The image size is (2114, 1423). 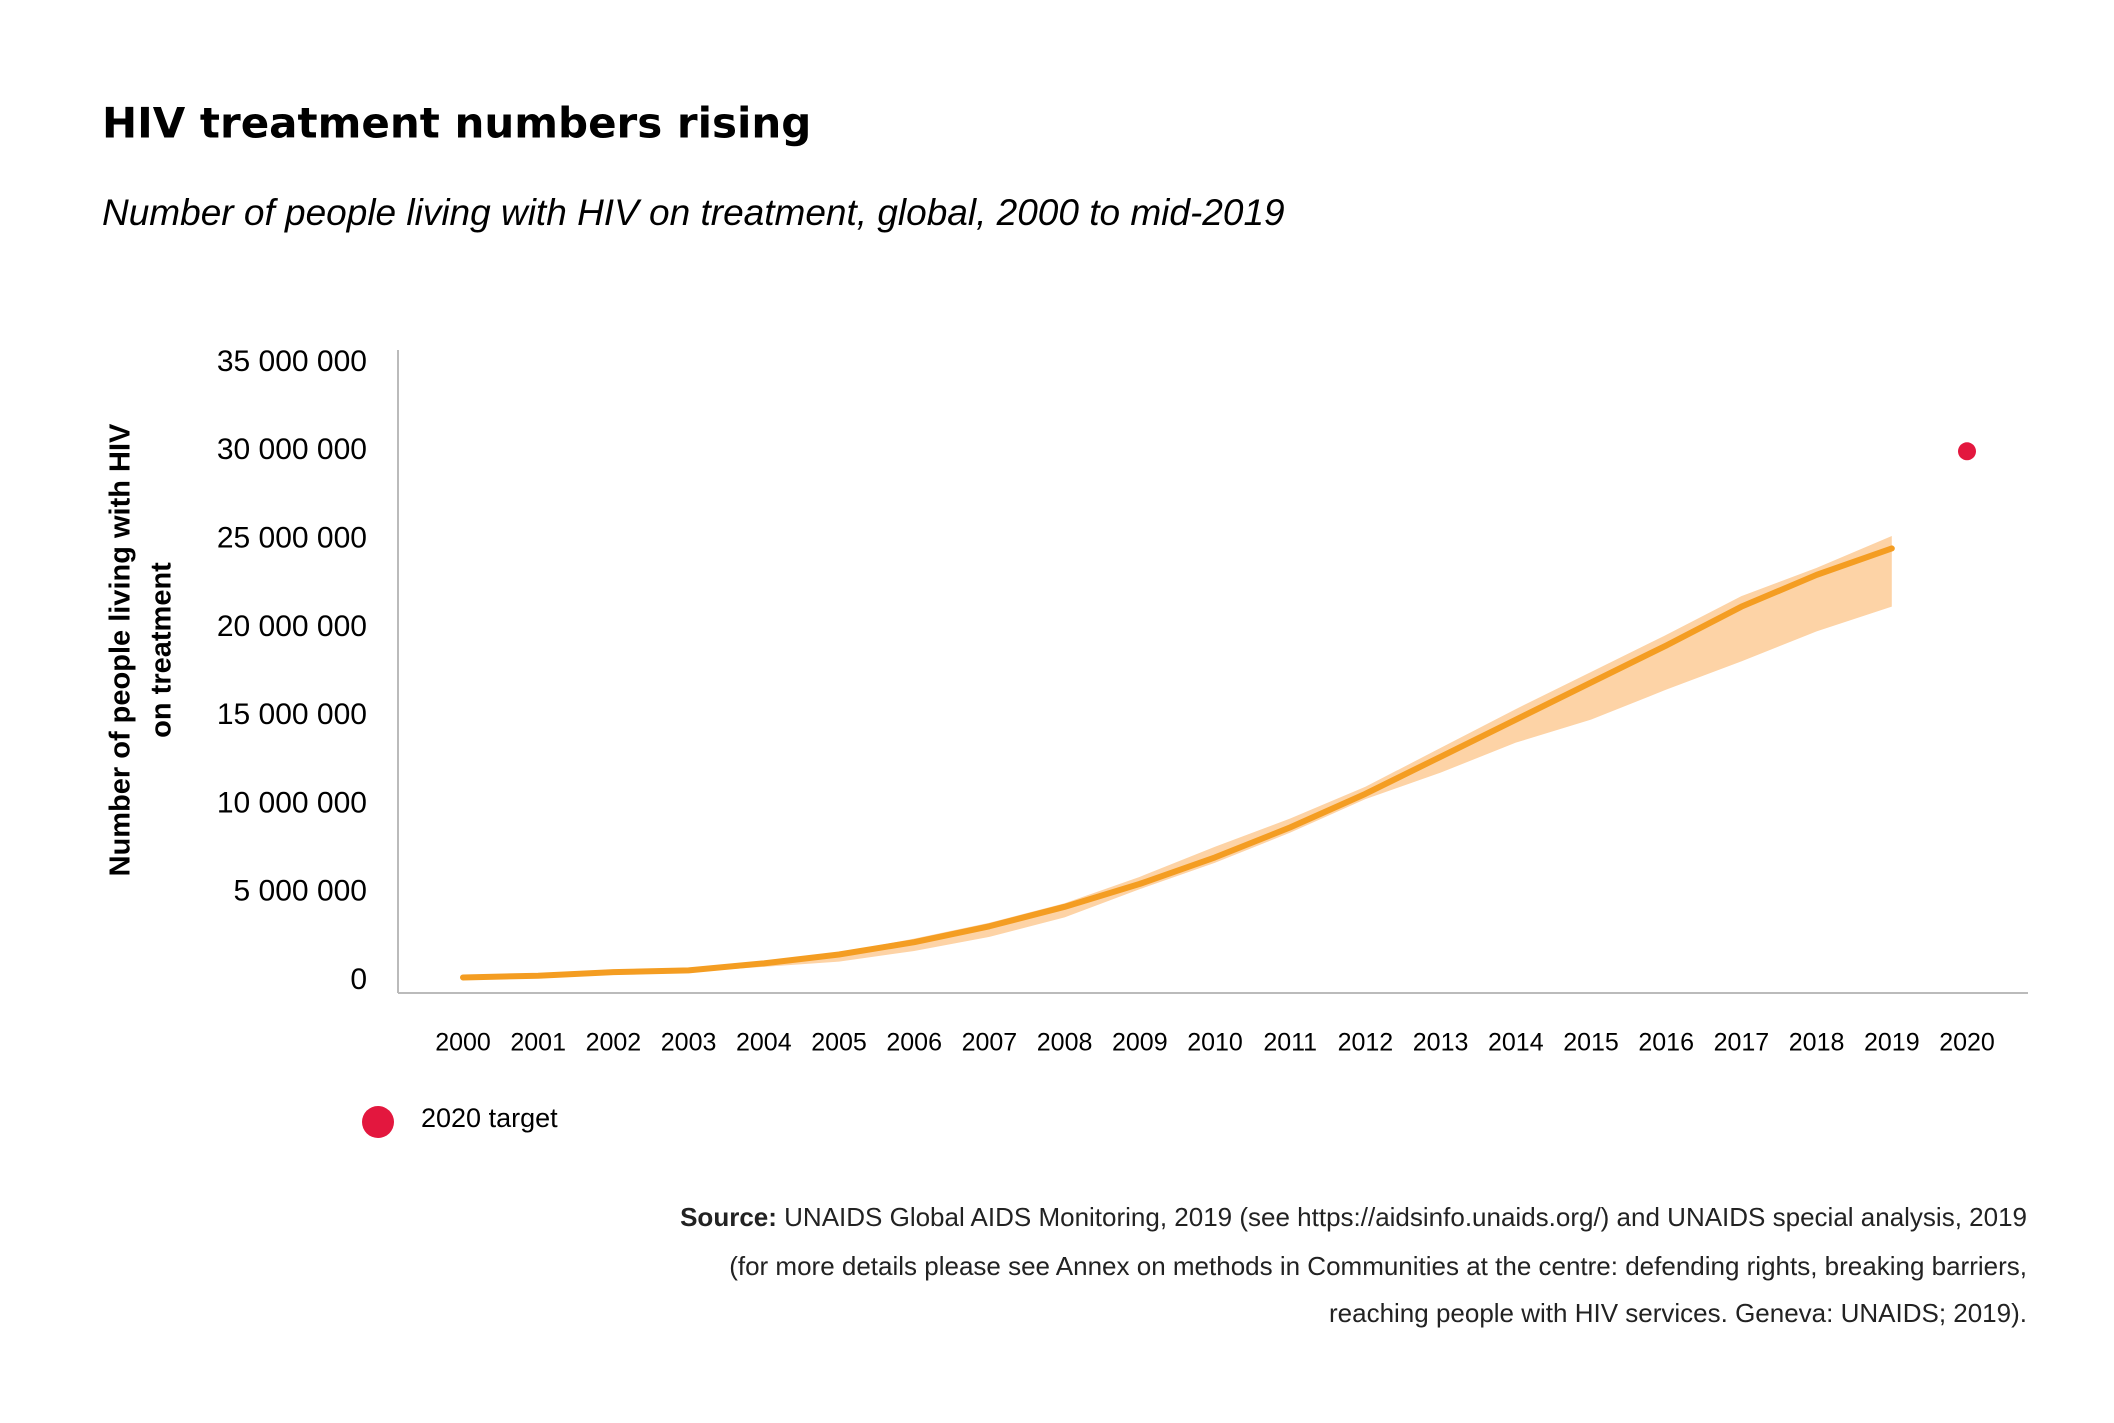 What do you see at coordinates (764, 1043) in the screenshot?
I see `x-tick-label: 2004` at bounding box center [764, 1043].